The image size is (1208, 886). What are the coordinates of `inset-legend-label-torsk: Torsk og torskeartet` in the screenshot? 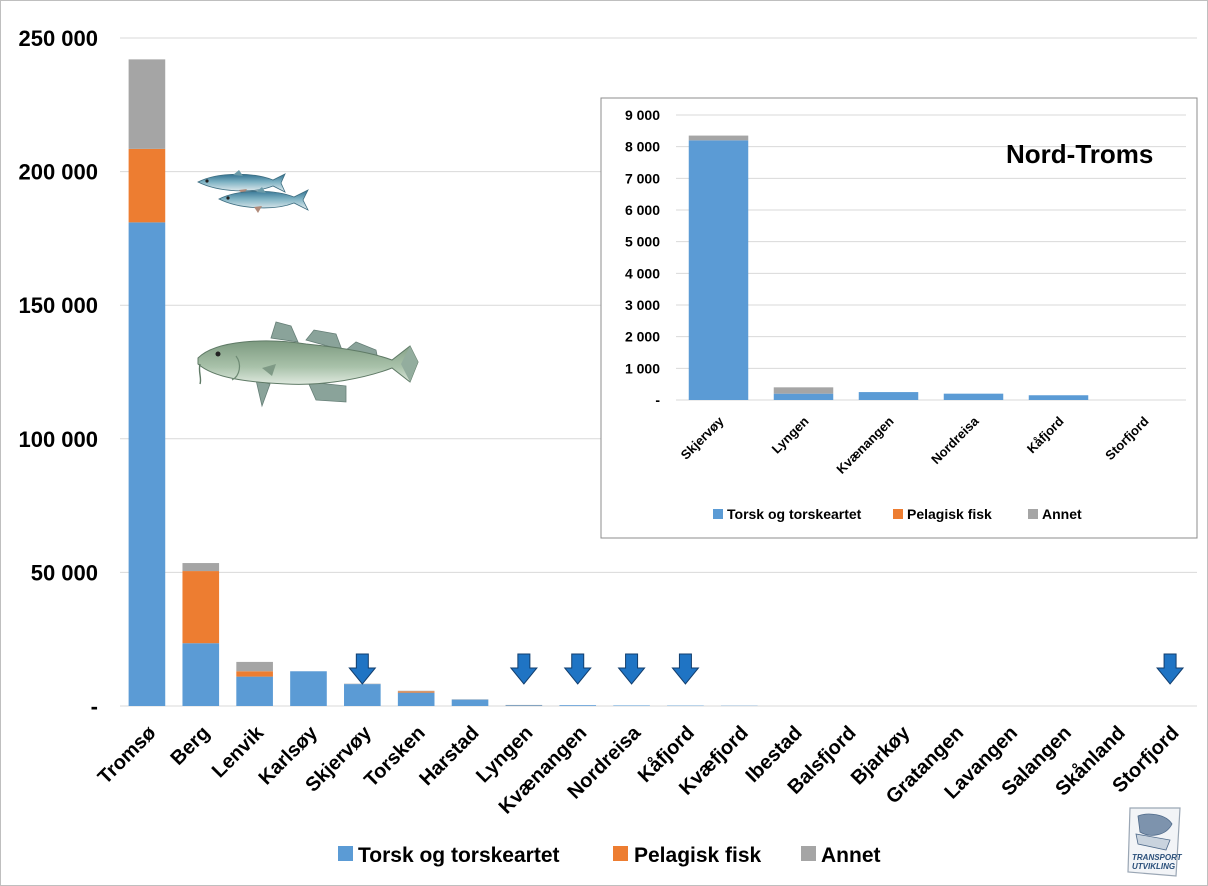 It's located at (794, 514).